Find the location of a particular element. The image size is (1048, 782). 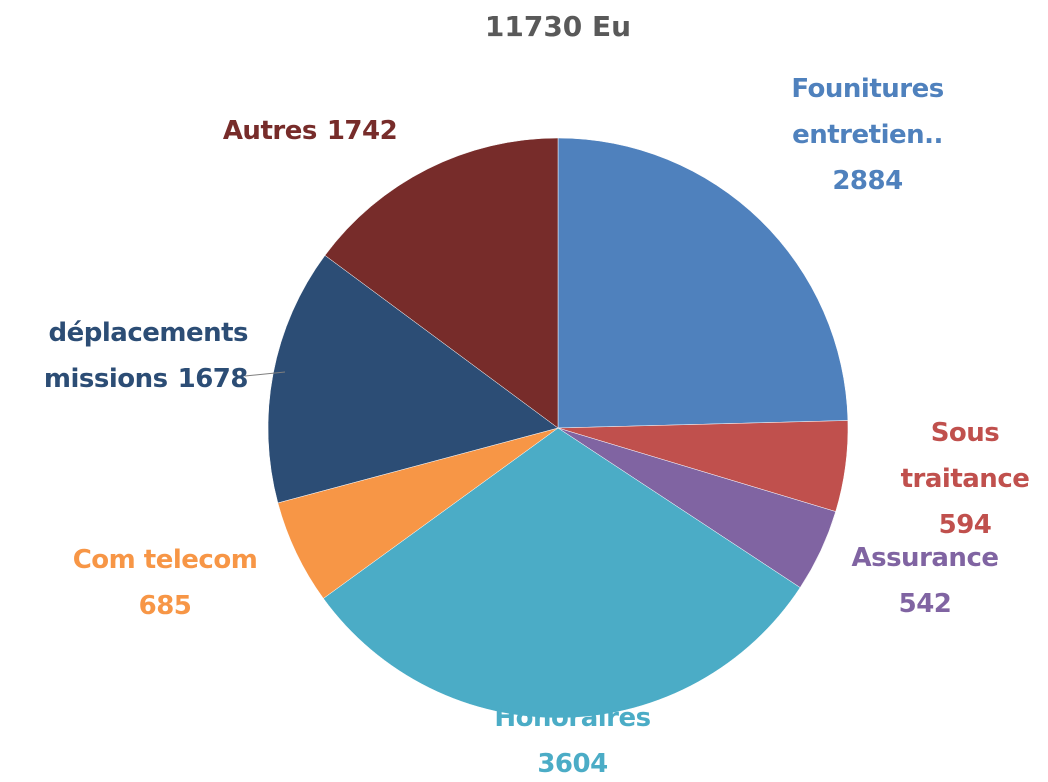

data-label: Com telecom 685 is located at coordinates (165, 583).